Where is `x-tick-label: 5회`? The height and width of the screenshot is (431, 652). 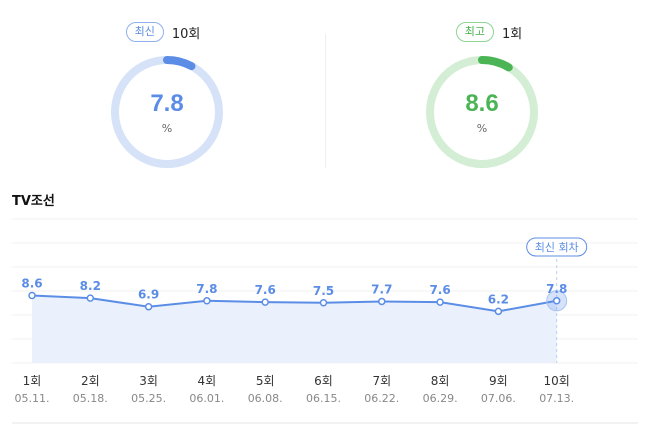
x-tick-label: 5회 is located at coordinates (265, 381).